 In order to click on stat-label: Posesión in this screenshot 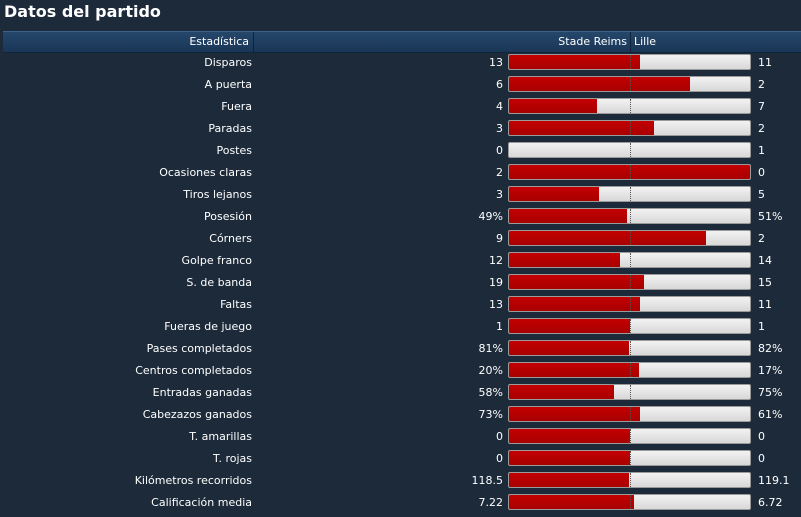, I will do `click(228, 216)`.